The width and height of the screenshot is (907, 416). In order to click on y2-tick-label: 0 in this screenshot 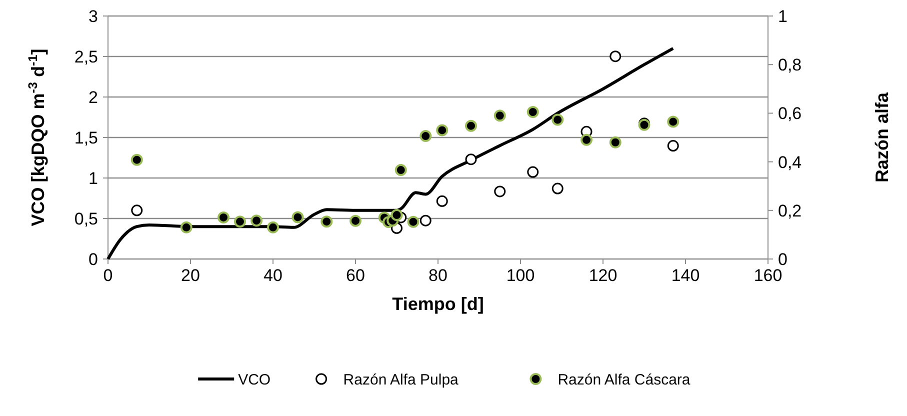, I will do `click(783, 259)`.